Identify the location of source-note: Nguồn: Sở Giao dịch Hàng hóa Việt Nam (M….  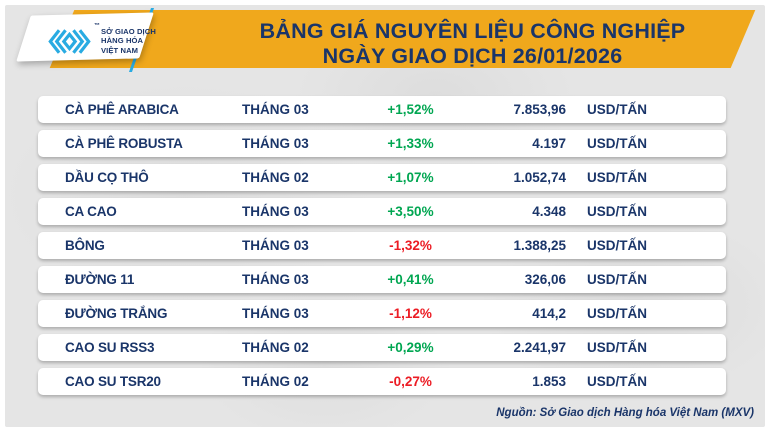
(625, 413).